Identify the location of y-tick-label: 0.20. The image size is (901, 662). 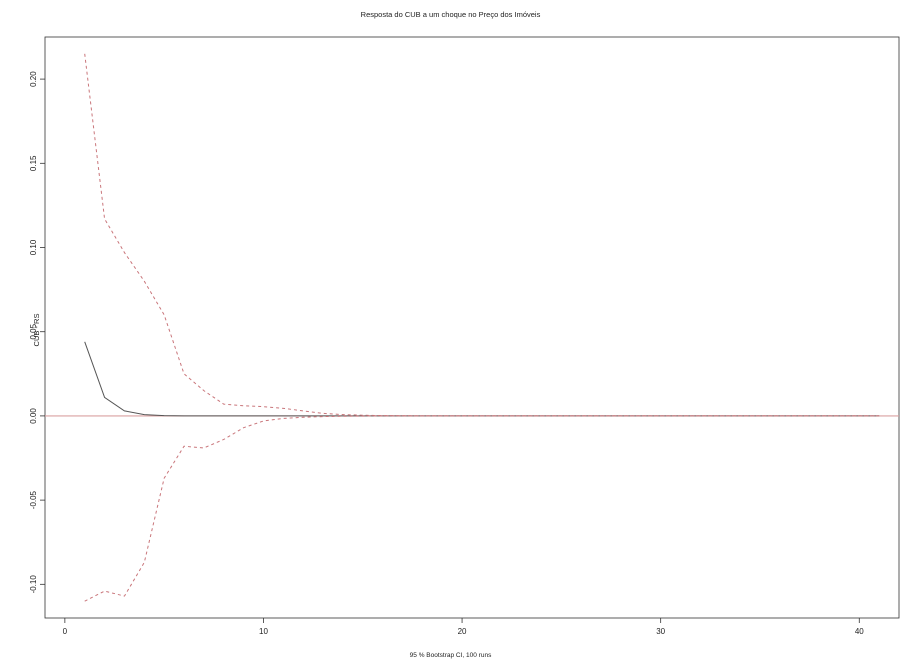
(33, 79).